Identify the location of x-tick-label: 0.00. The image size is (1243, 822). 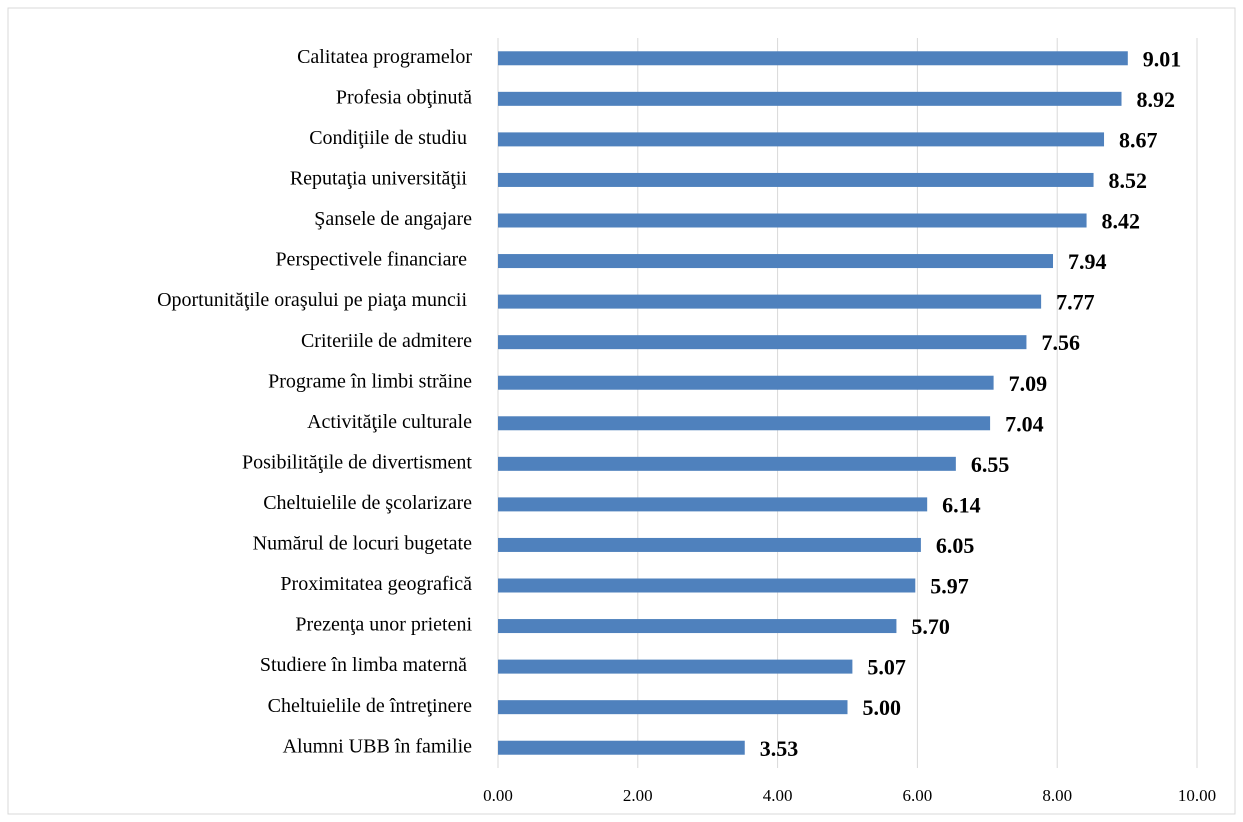
(498, 795).